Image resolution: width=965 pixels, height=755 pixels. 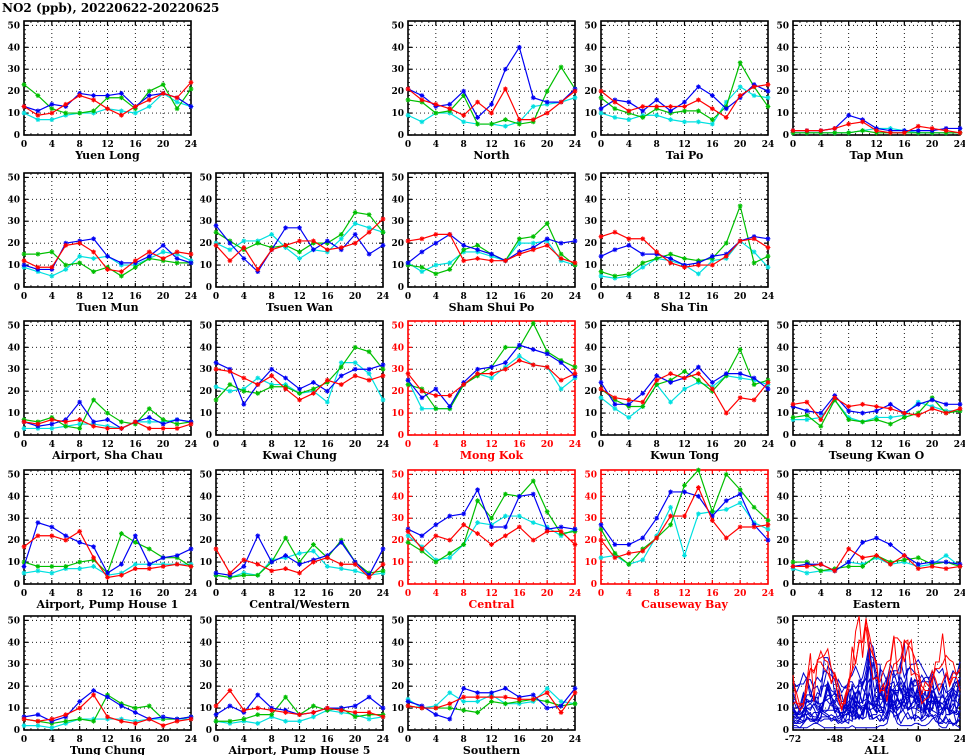 What do you see at coordinates (486, 685) in the screenshot?
I see `chart-southern: 0 10 20 30 40 50 0 4 8 12 16 20 24 Southern` at bounding box center [486, 685].